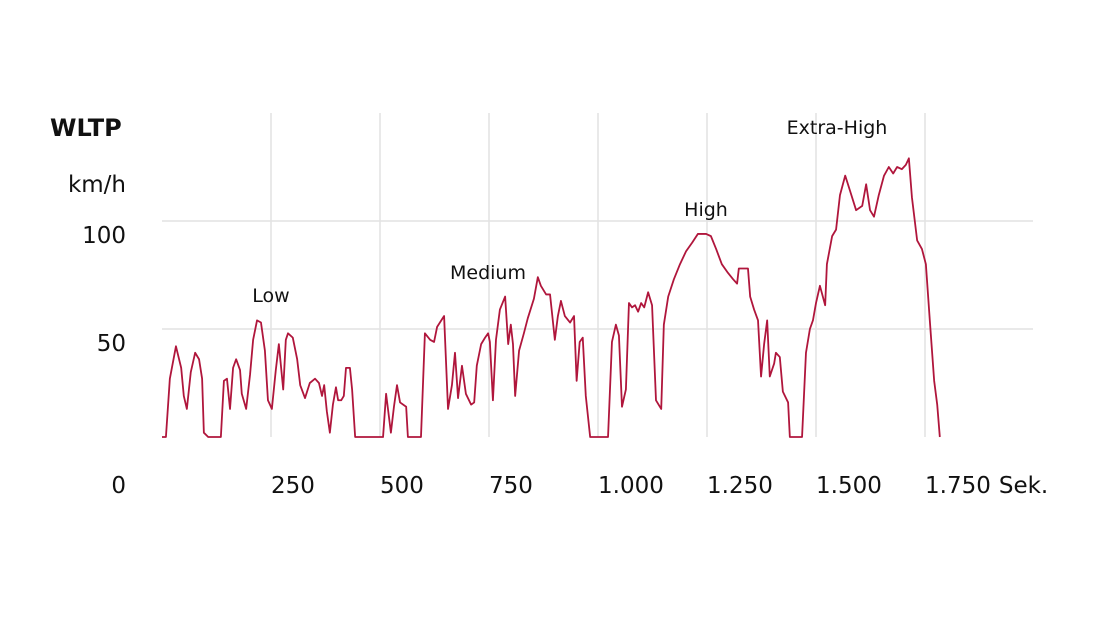  Describe the element at coordinates (270, 296) in the screenshot. I see `annotation: Low` at that location.